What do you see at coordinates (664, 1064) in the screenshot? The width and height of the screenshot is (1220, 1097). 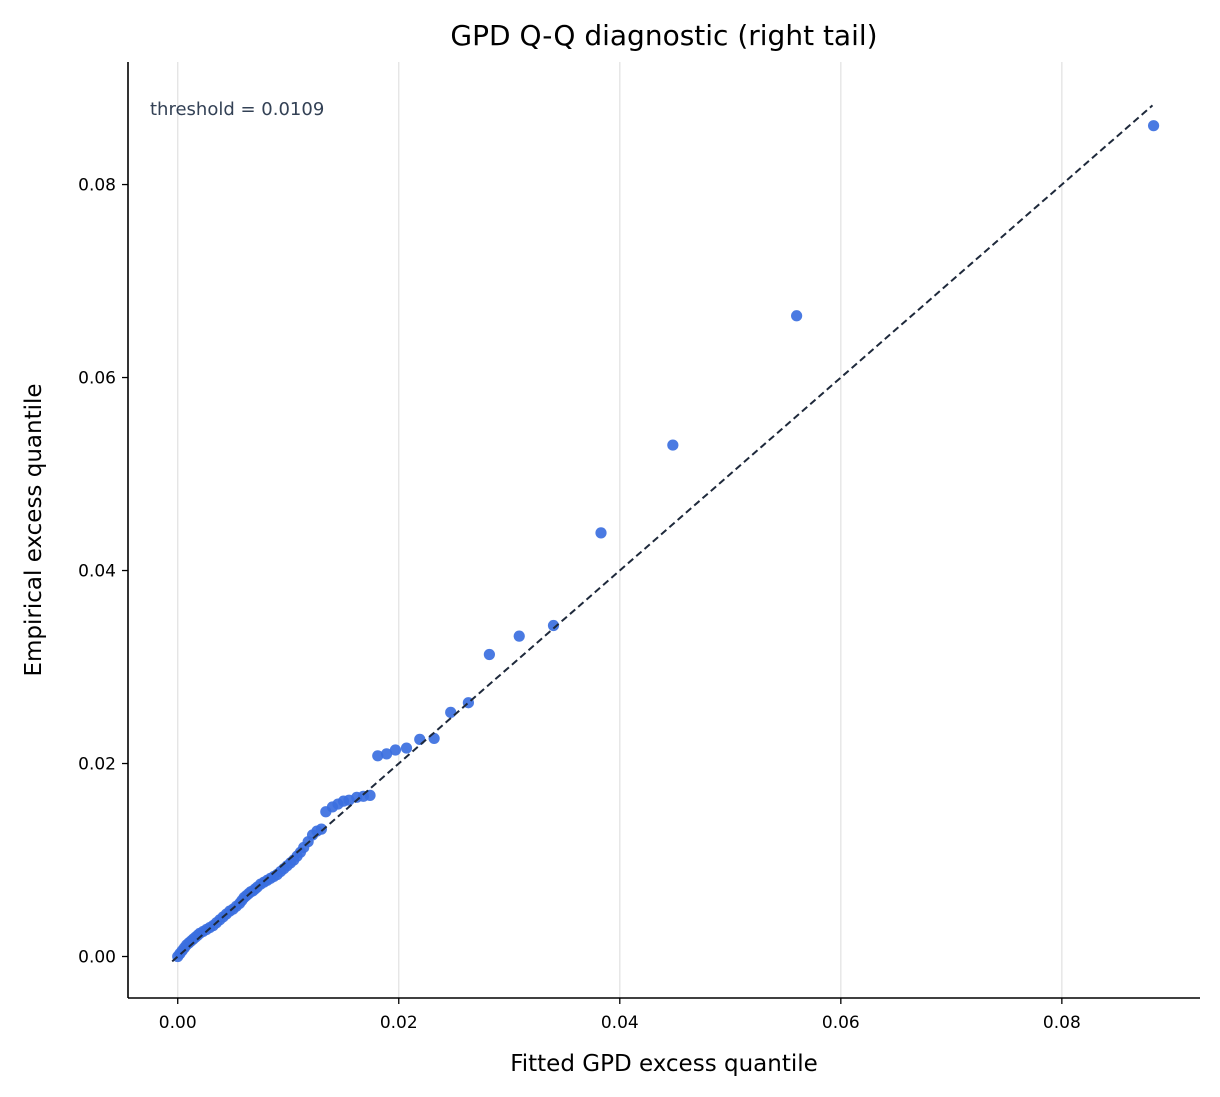 I see `x-axis-label: Fitted GPD excess quantile` at bounding box center [664, 1064].